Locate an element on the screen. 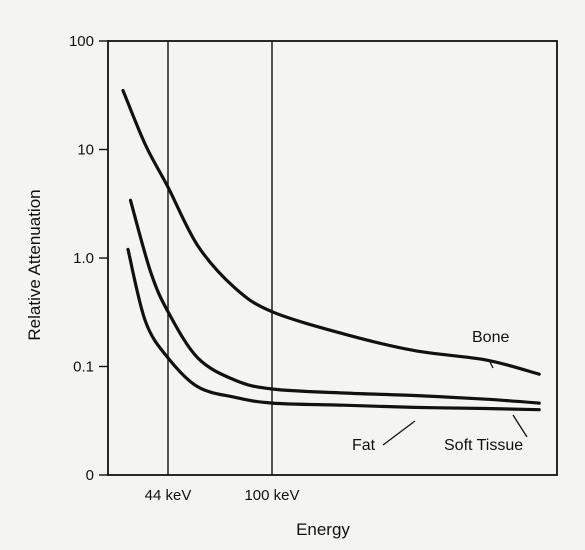 The width and height of the screenshot is (585, 550). series-label-bone: Bone is located at coordinates (490, 337).